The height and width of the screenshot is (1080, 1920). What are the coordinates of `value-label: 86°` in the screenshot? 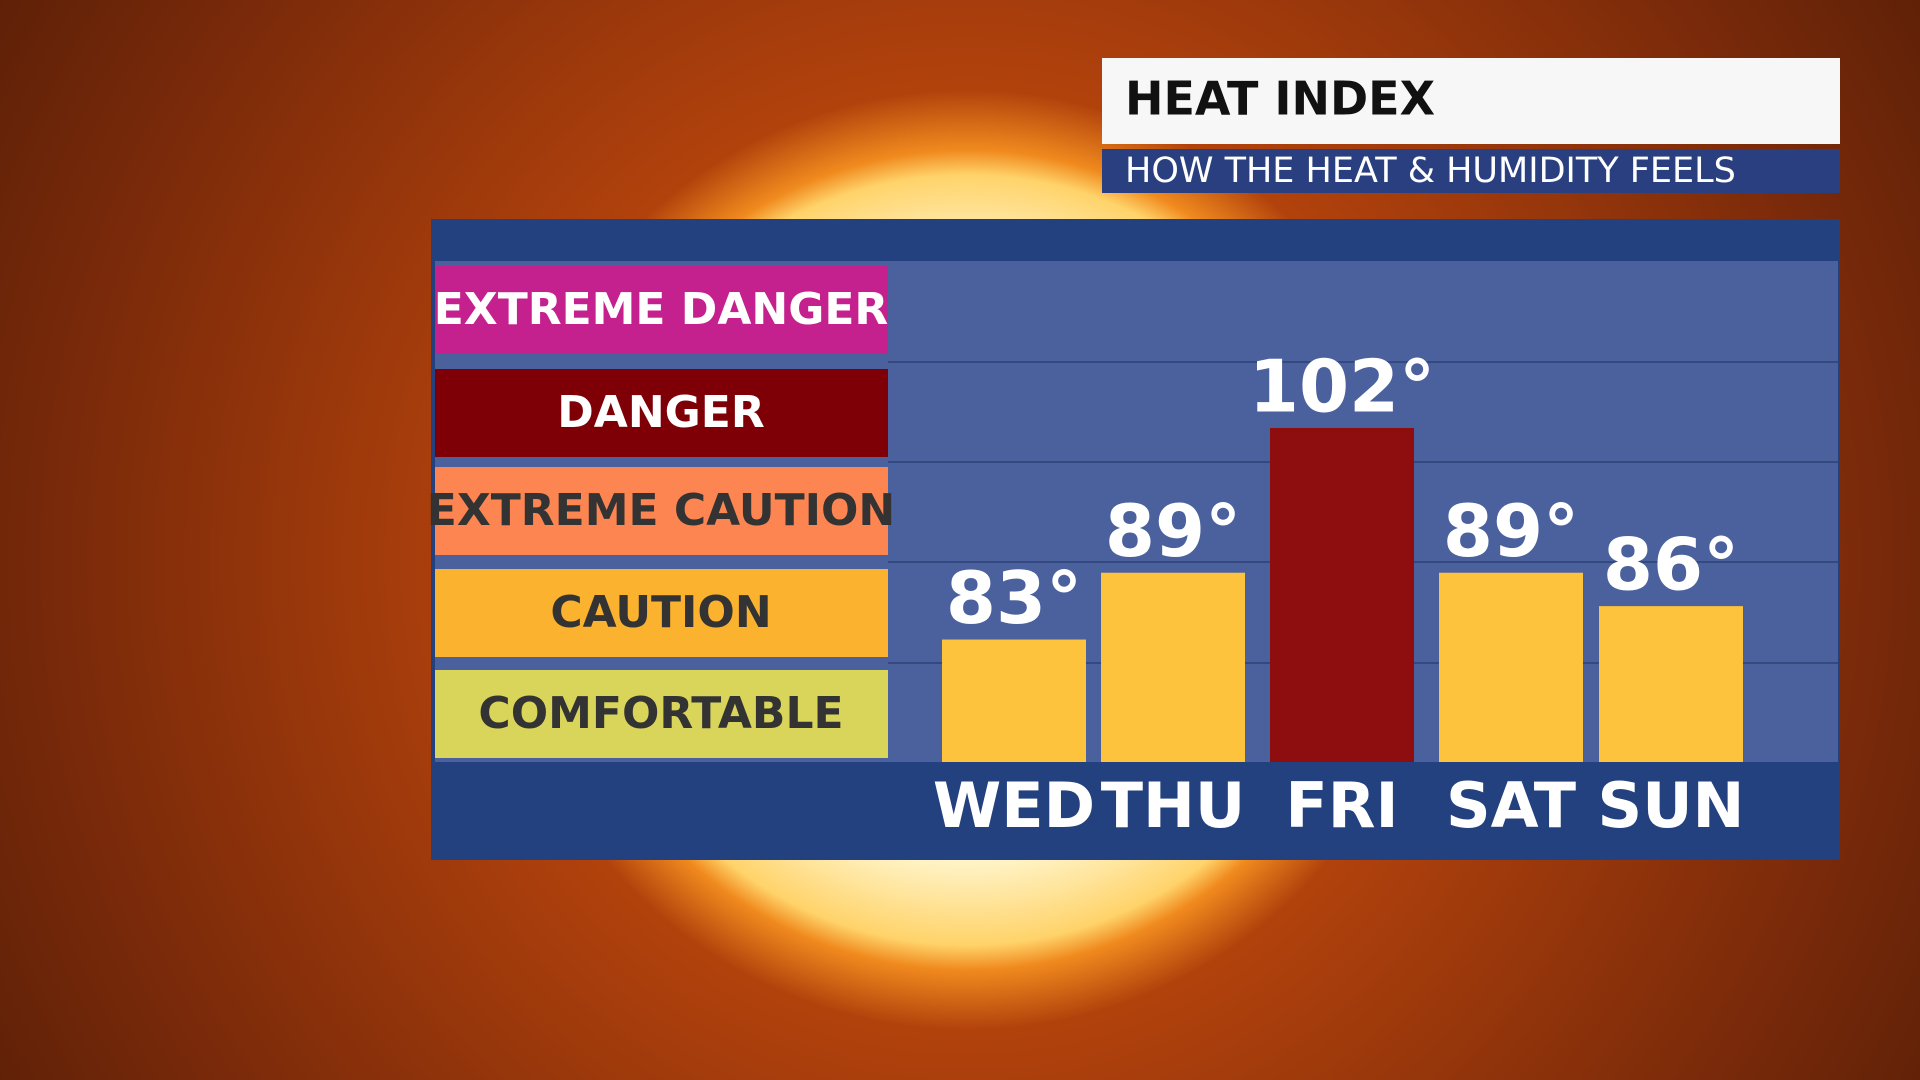 It's located at (1671, 565).